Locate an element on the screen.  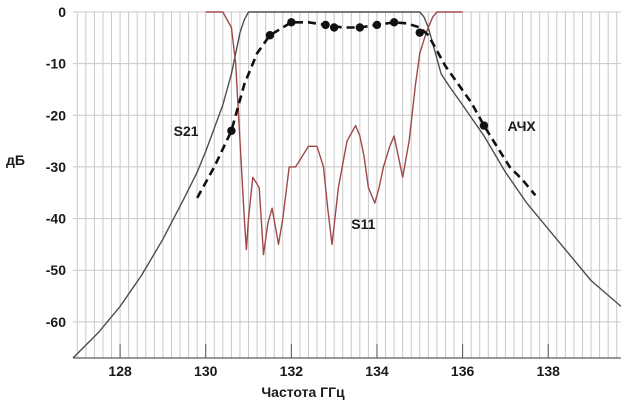
y-tick-label: -10 is located at coordinates (56, 64).